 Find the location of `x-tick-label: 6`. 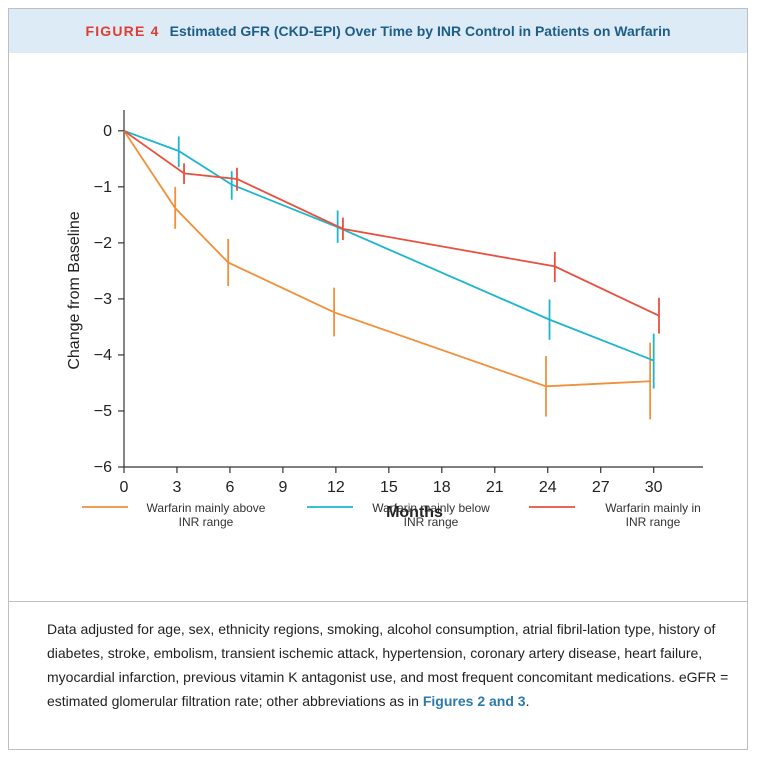

x-tick-label: 6 is located at coordinates (229, 487).